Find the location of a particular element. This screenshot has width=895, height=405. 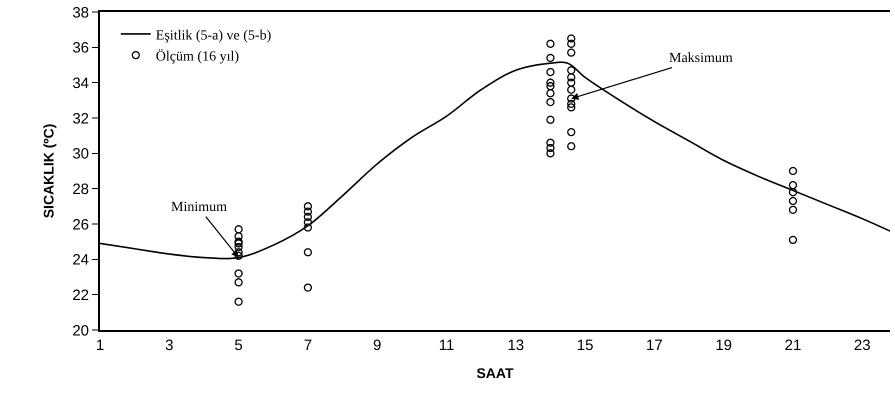

annotation: Minimum is located at coordinates (199, 207).